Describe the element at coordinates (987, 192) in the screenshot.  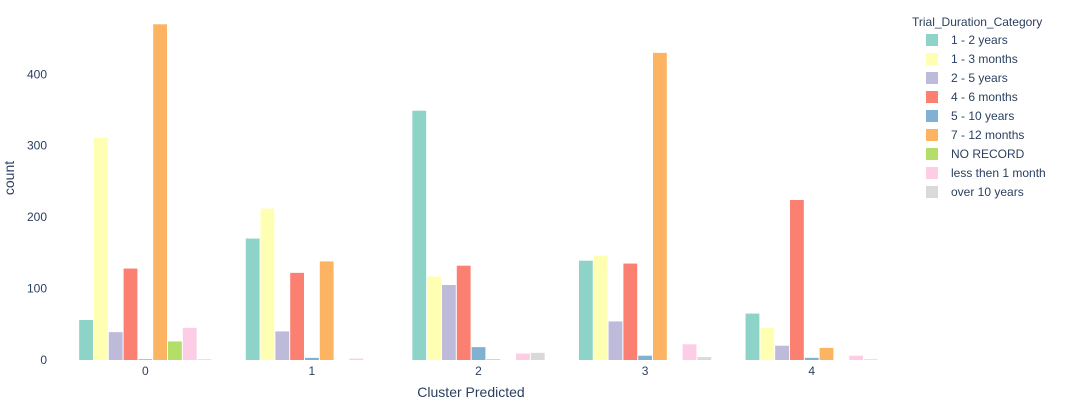
I see `legend-label: over 10 years` at that location.